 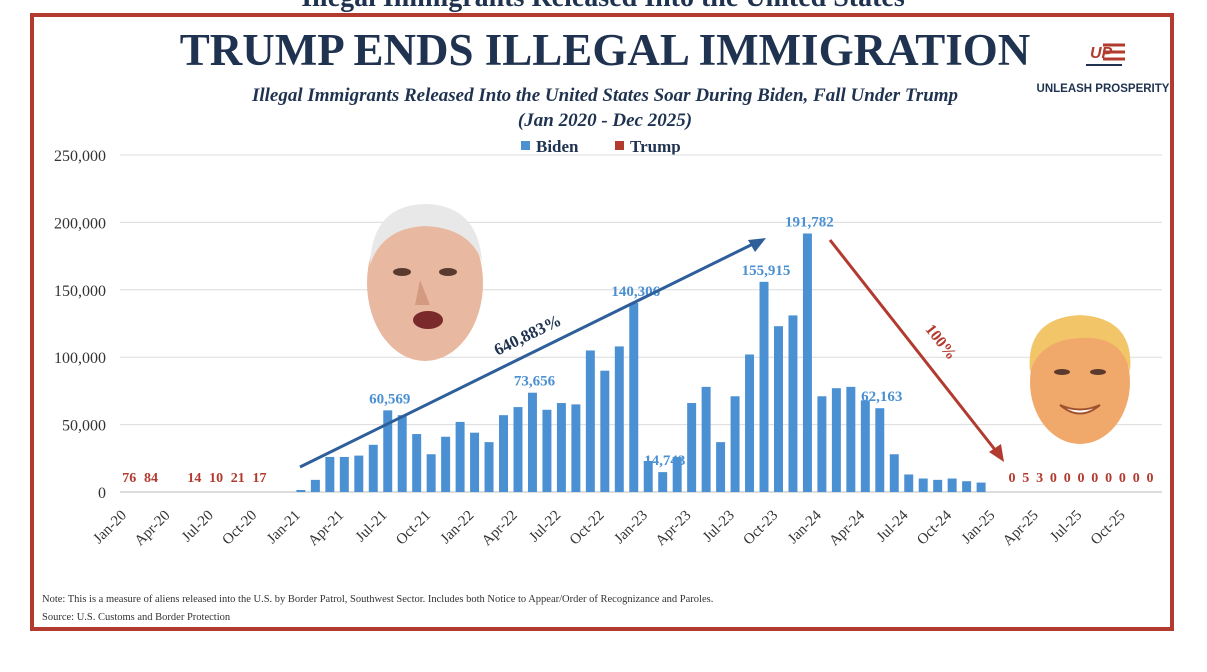 I want to click on chart-title: TRUMP ENDS ILLEGAL IMMIGRATION, so click(x=605, y=50).